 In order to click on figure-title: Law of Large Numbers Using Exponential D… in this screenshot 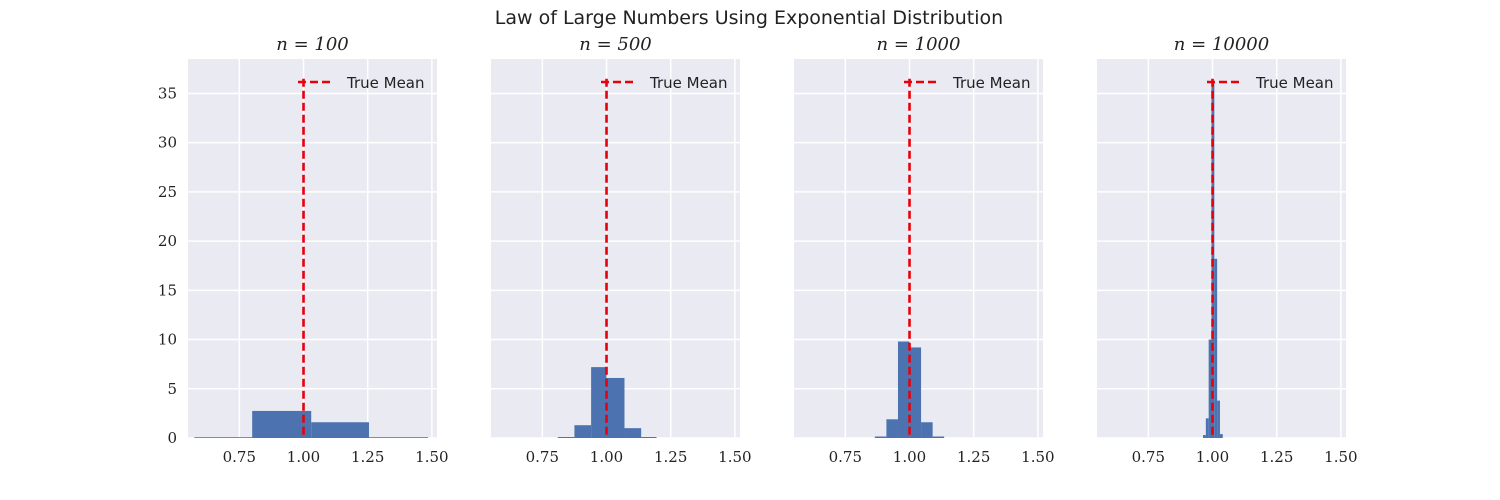, I will do `click(749, 18)`.